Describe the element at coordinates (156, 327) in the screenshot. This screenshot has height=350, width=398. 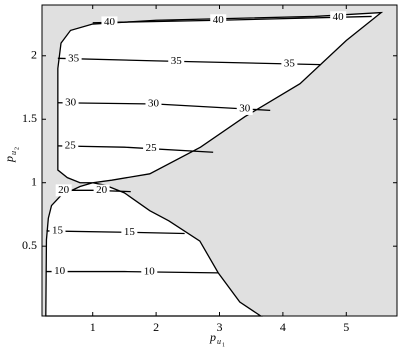
I see `x-tick-label: 2` at that location.